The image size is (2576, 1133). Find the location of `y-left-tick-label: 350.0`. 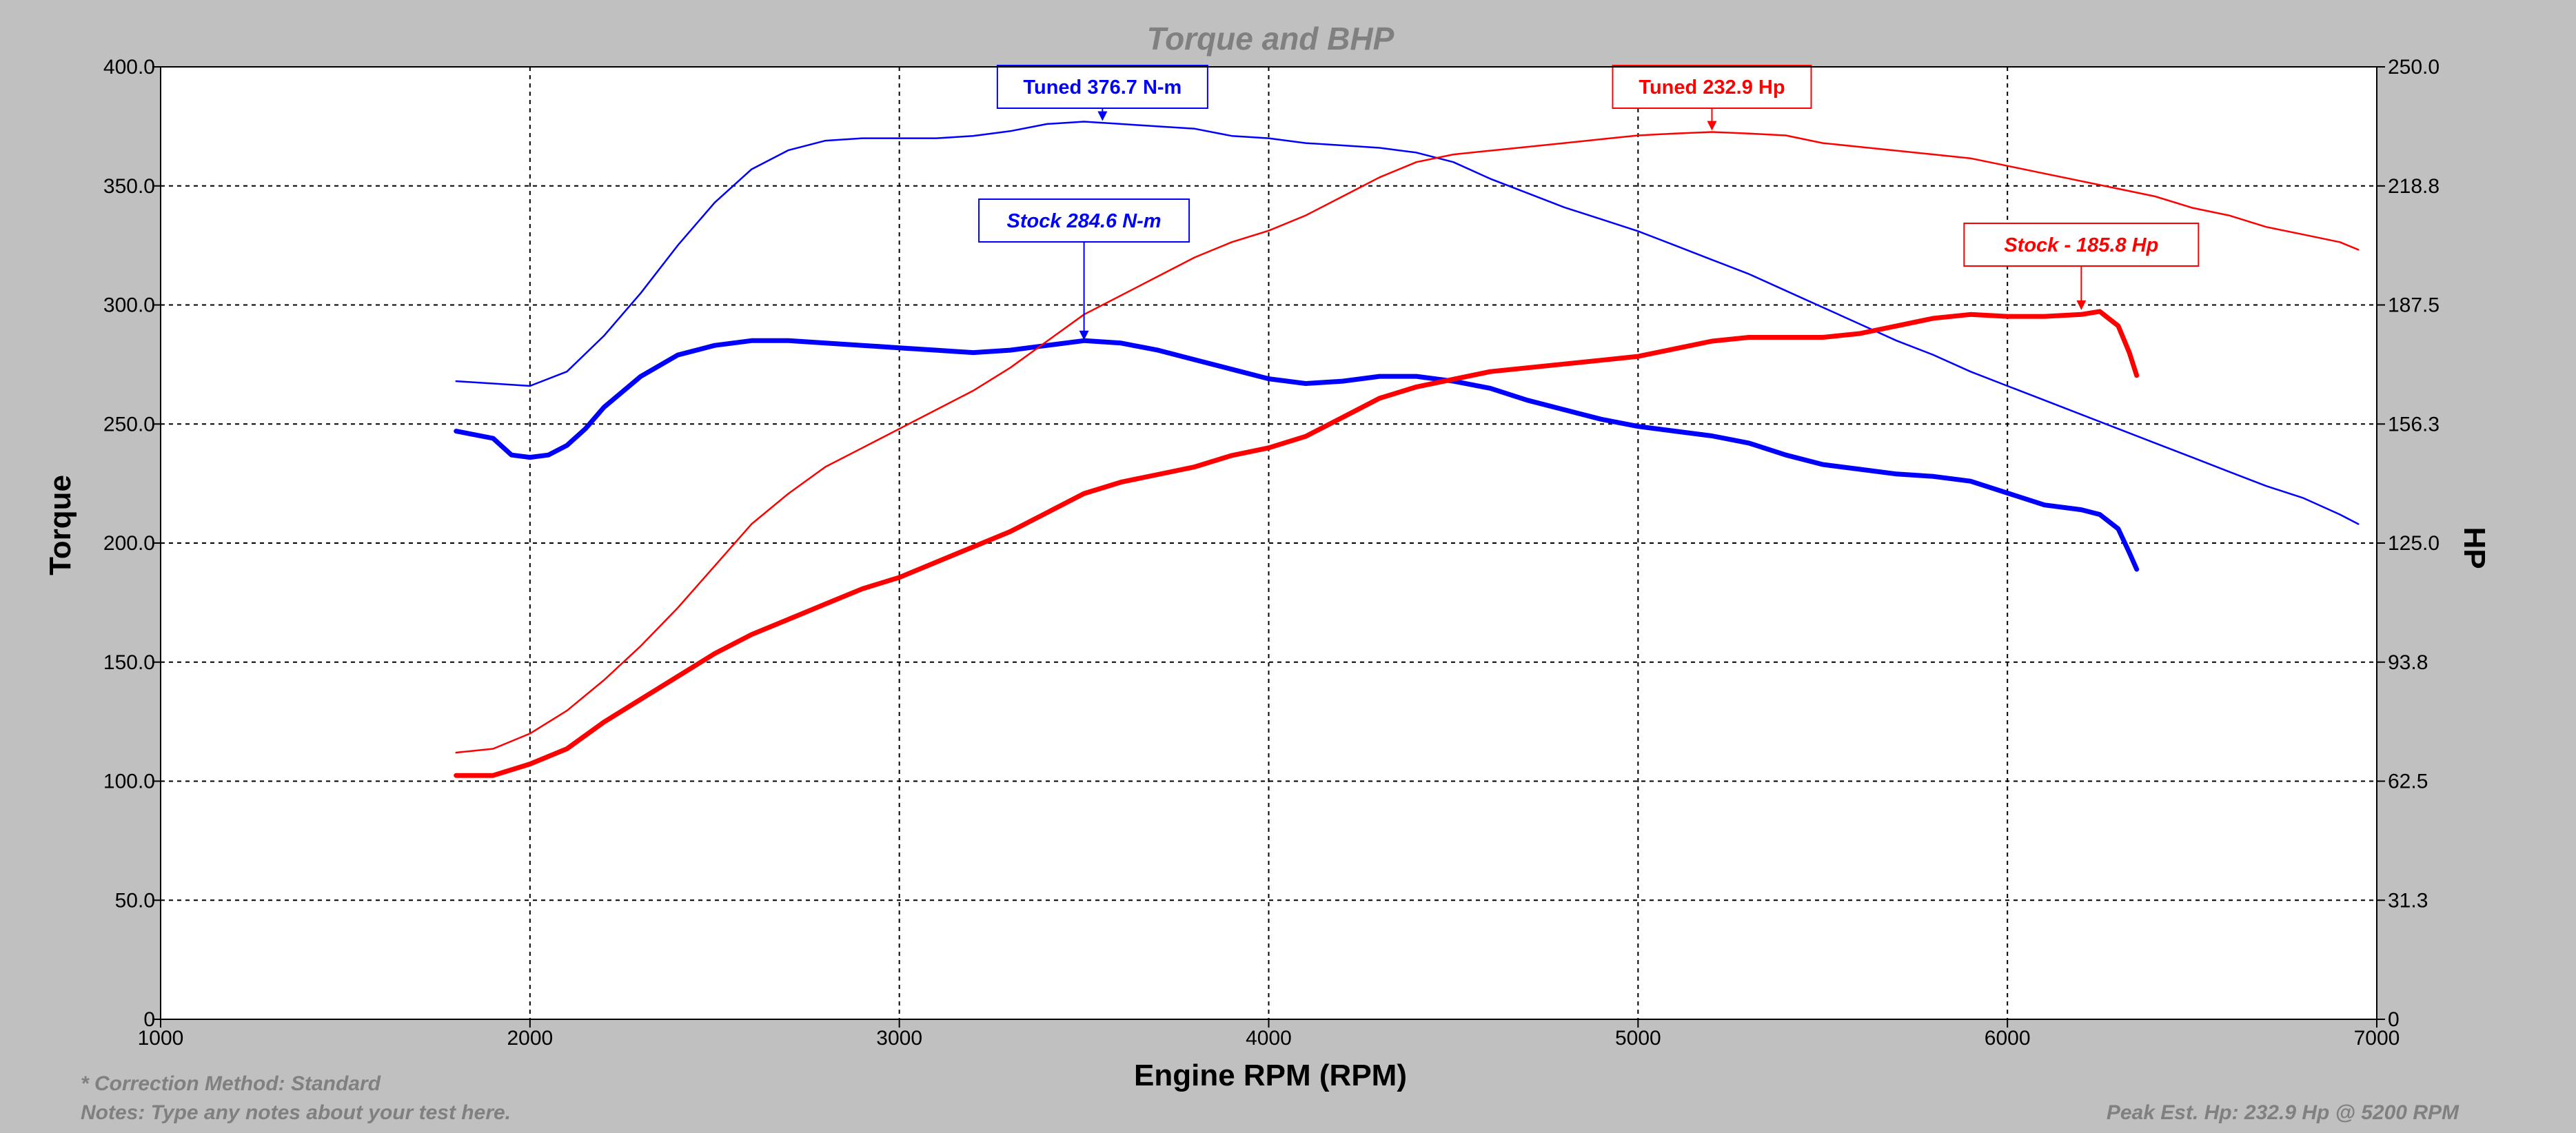

y-left-tick-label: 350.0 is located at coordinates (129, 187).